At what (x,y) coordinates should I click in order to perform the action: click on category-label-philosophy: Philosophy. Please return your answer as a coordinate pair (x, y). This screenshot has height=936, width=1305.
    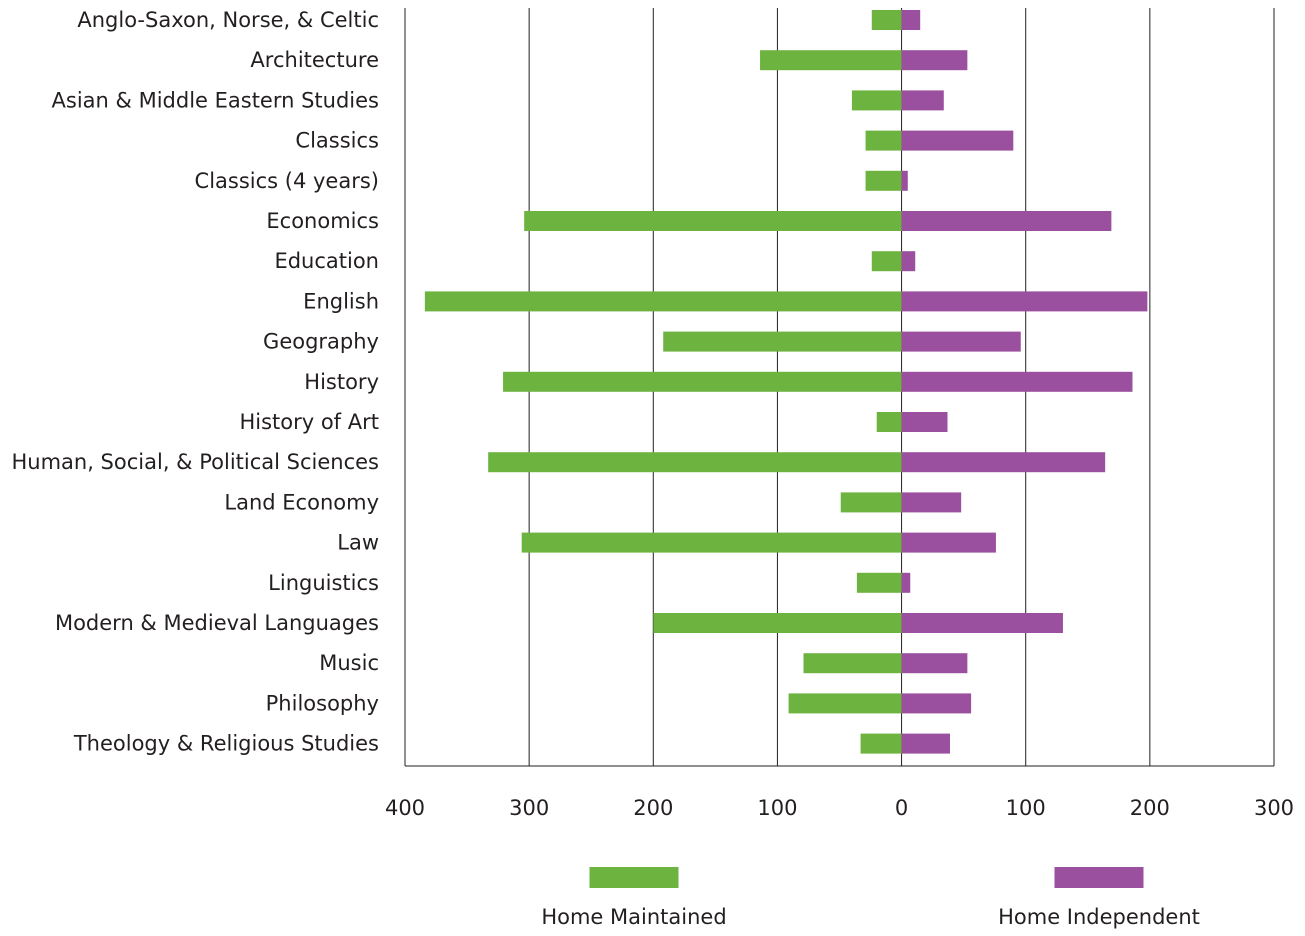
    Looking at the image, I should click on (322, 703).